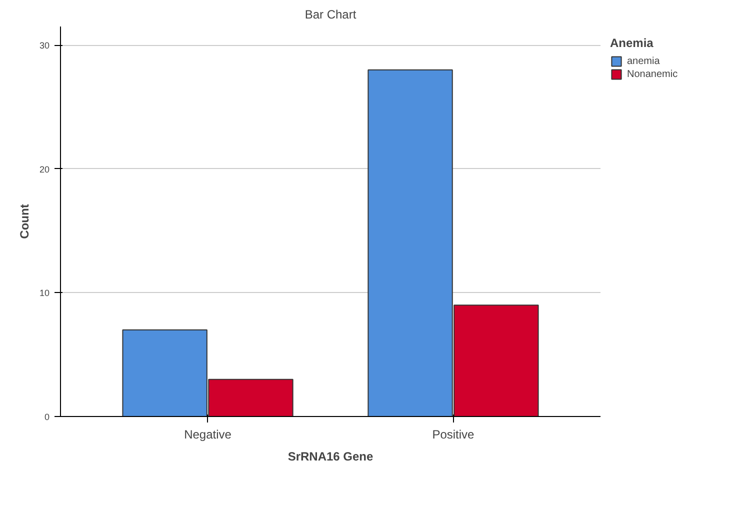 This screenshot has height=508, width=737. Describe the element at coordinates (47, 417) in the screenshot. I see `y-tick-label: 0` at that location.